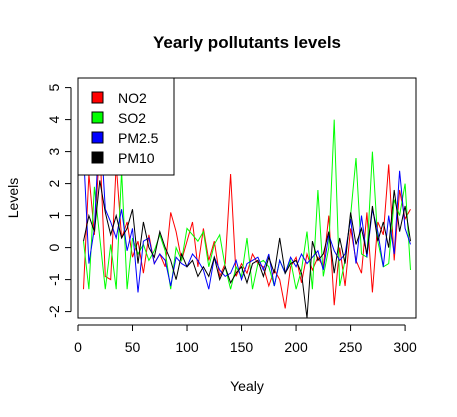 Image resolution: width=457 pixels, height=417 pixels. I want to click on x-tick-label: 150, so click(242, 347).